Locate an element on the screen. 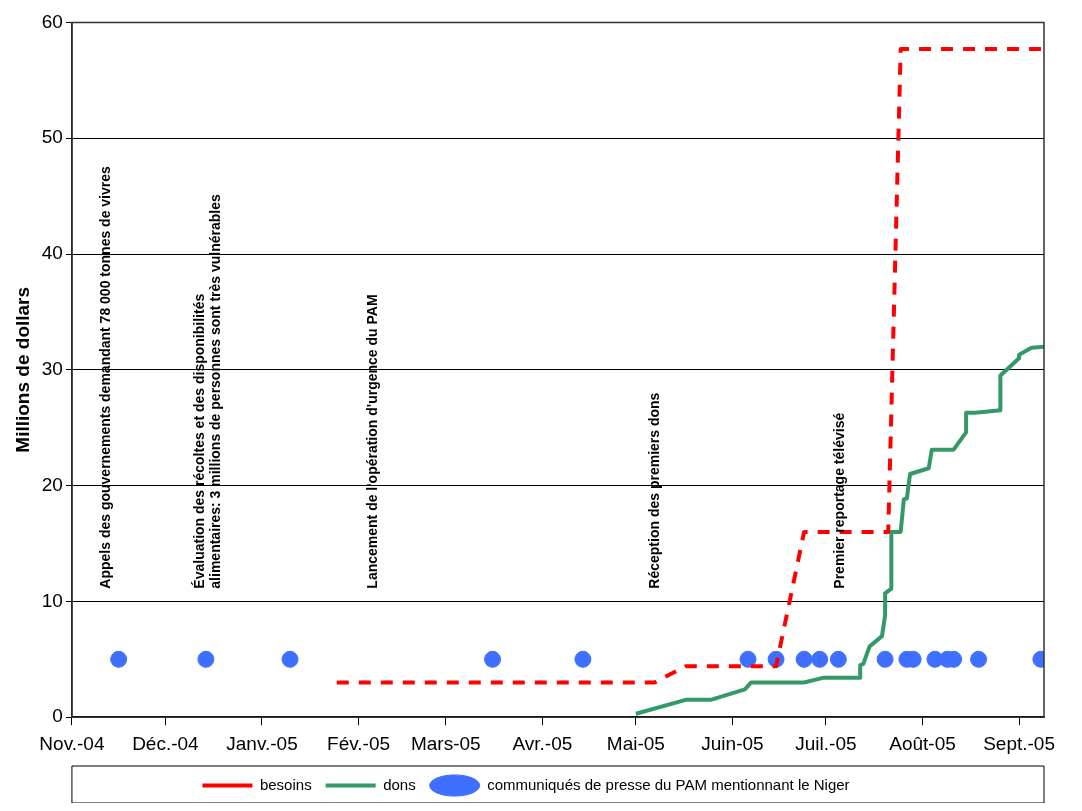 This screenshot has width=1082, height=811. legend-label: dons is located at coordinates (399, 784).